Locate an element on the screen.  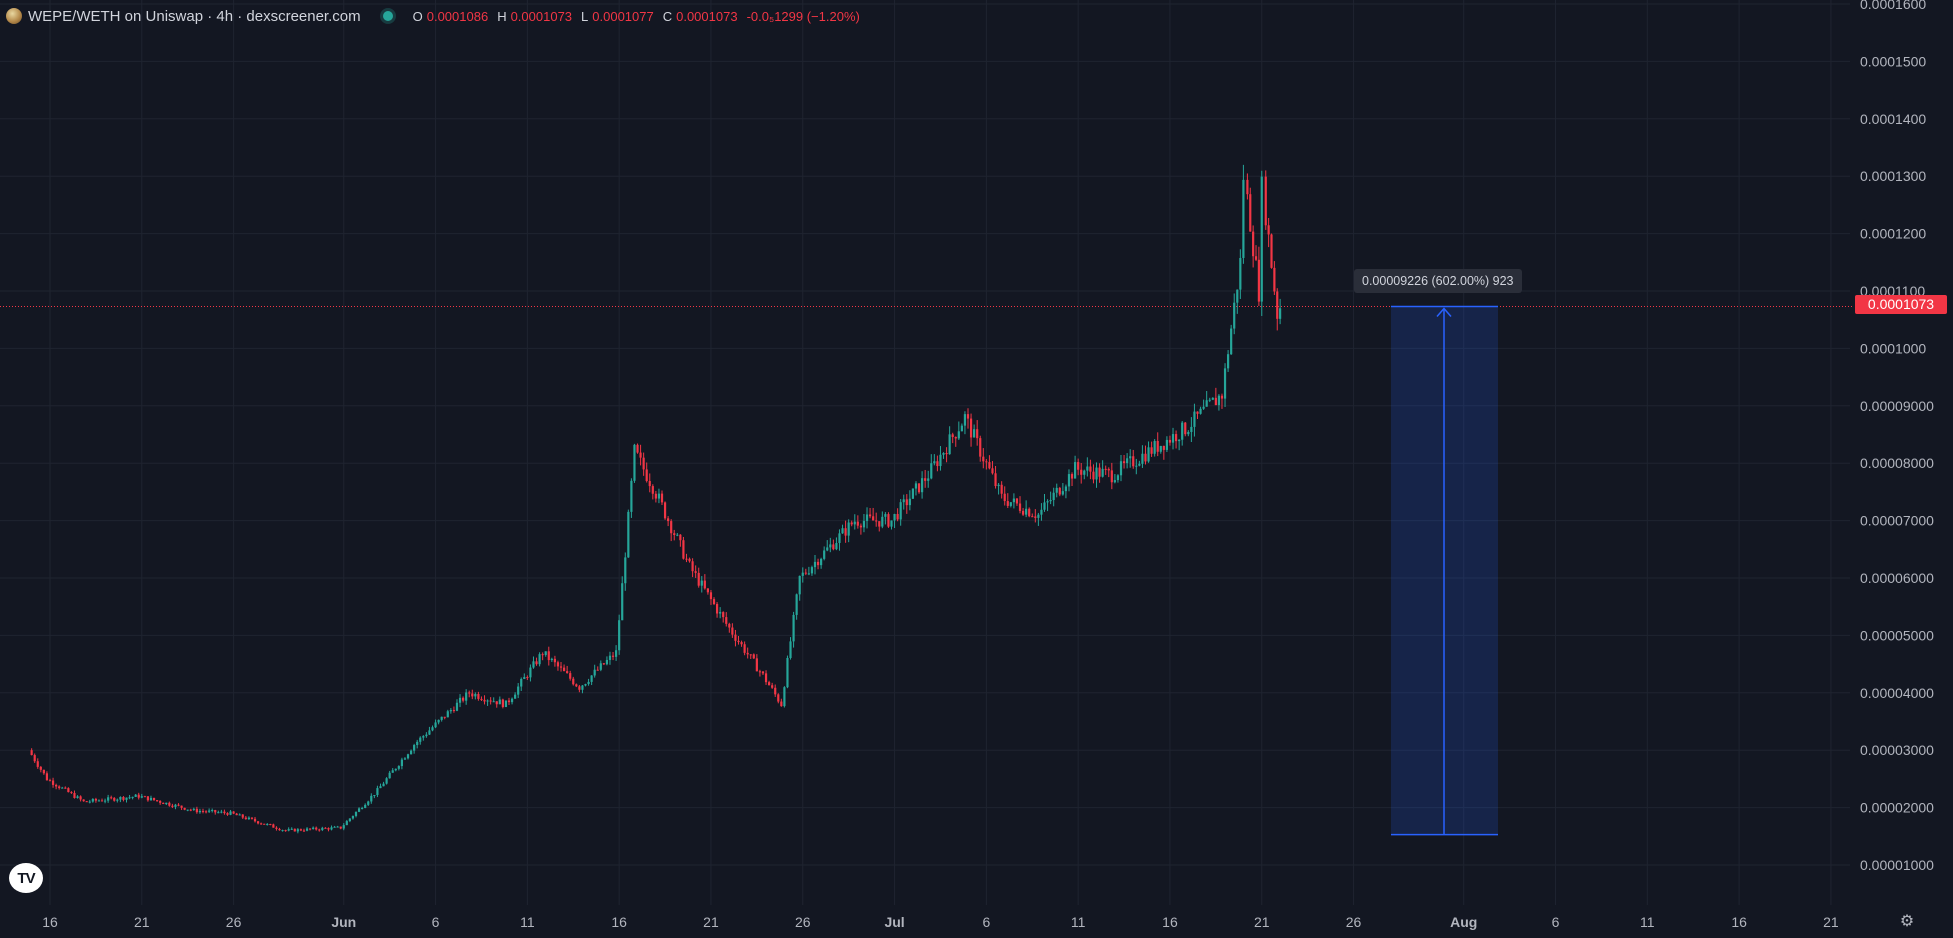
time-tick-label: Aug is located at coordinates (1463, 922).